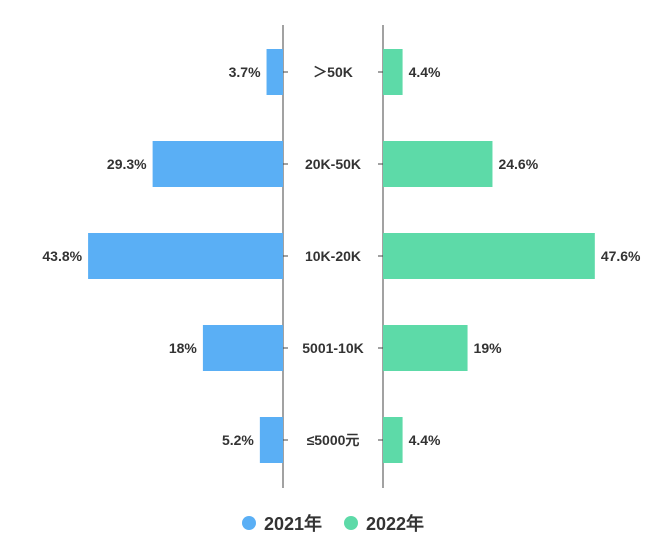 The width and height of the screenshot is (666, 541). Describe the element at coordinates (238, 440) in the screenshot. I see `data-label-2021-4: 5.2%` at that location.